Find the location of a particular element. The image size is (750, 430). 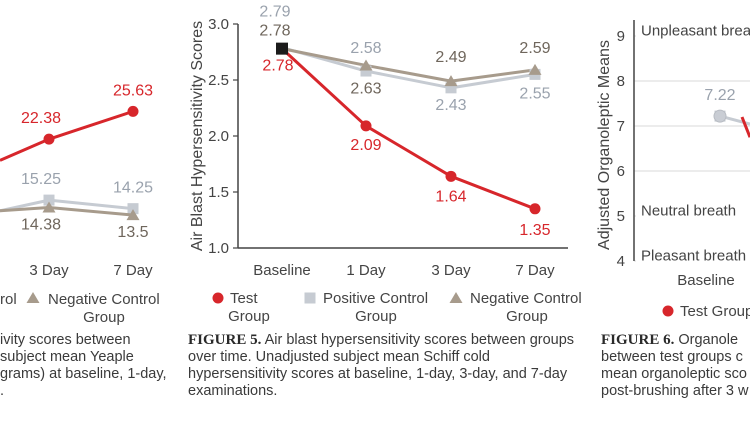

fig5-series-line-test is located at coordinates (408, 129).